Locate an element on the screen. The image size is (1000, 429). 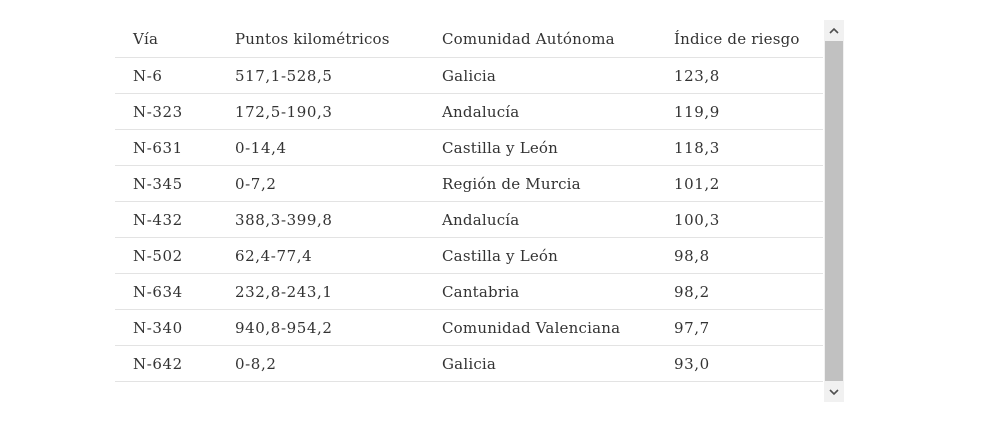
cell-via: N-6 is located at coordinates (166, 75).